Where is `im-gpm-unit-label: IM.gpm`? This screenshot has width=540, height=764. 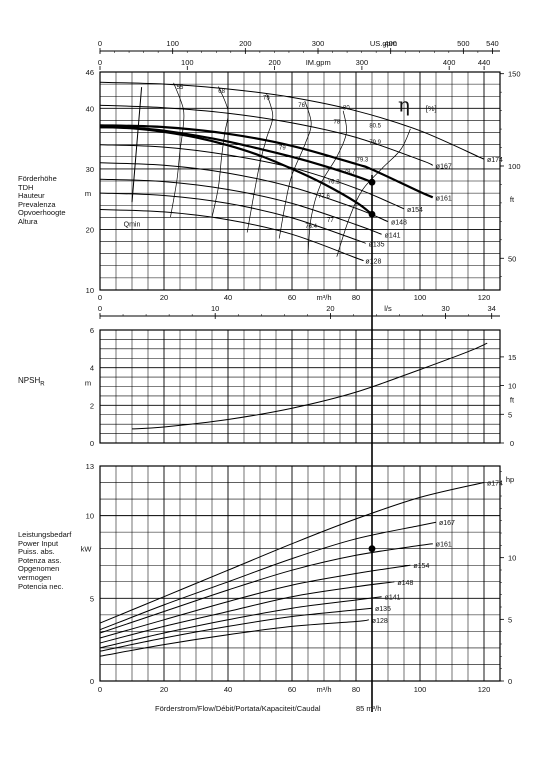
im-gpm-unit-label: IM.gpm is located at coordinates (318, 62).